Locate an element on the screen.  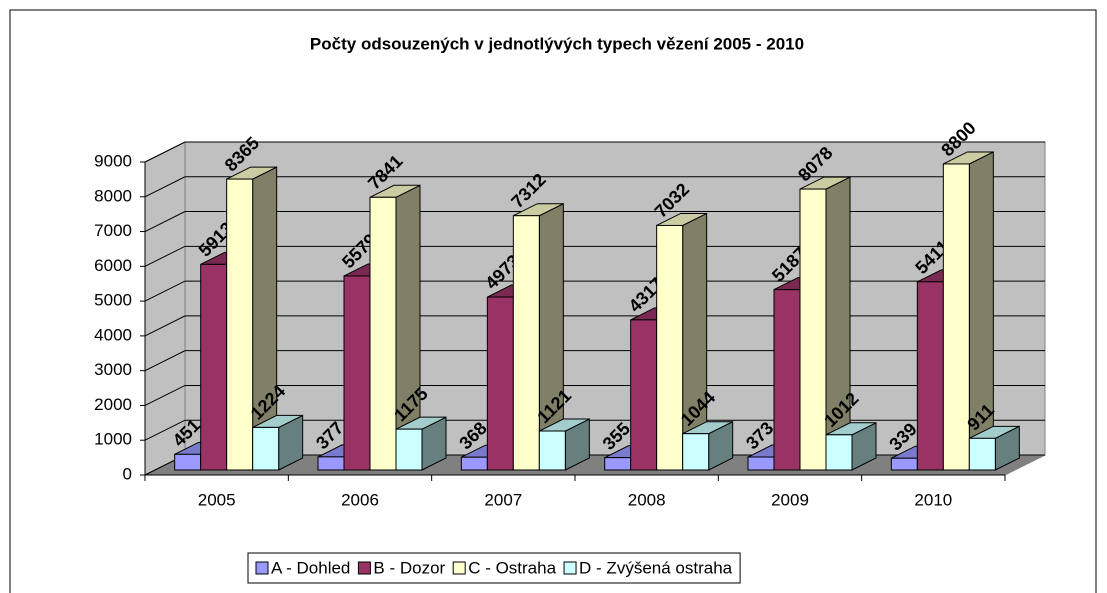
y-tick-label: 2000 is located at coordinates (113, 404).